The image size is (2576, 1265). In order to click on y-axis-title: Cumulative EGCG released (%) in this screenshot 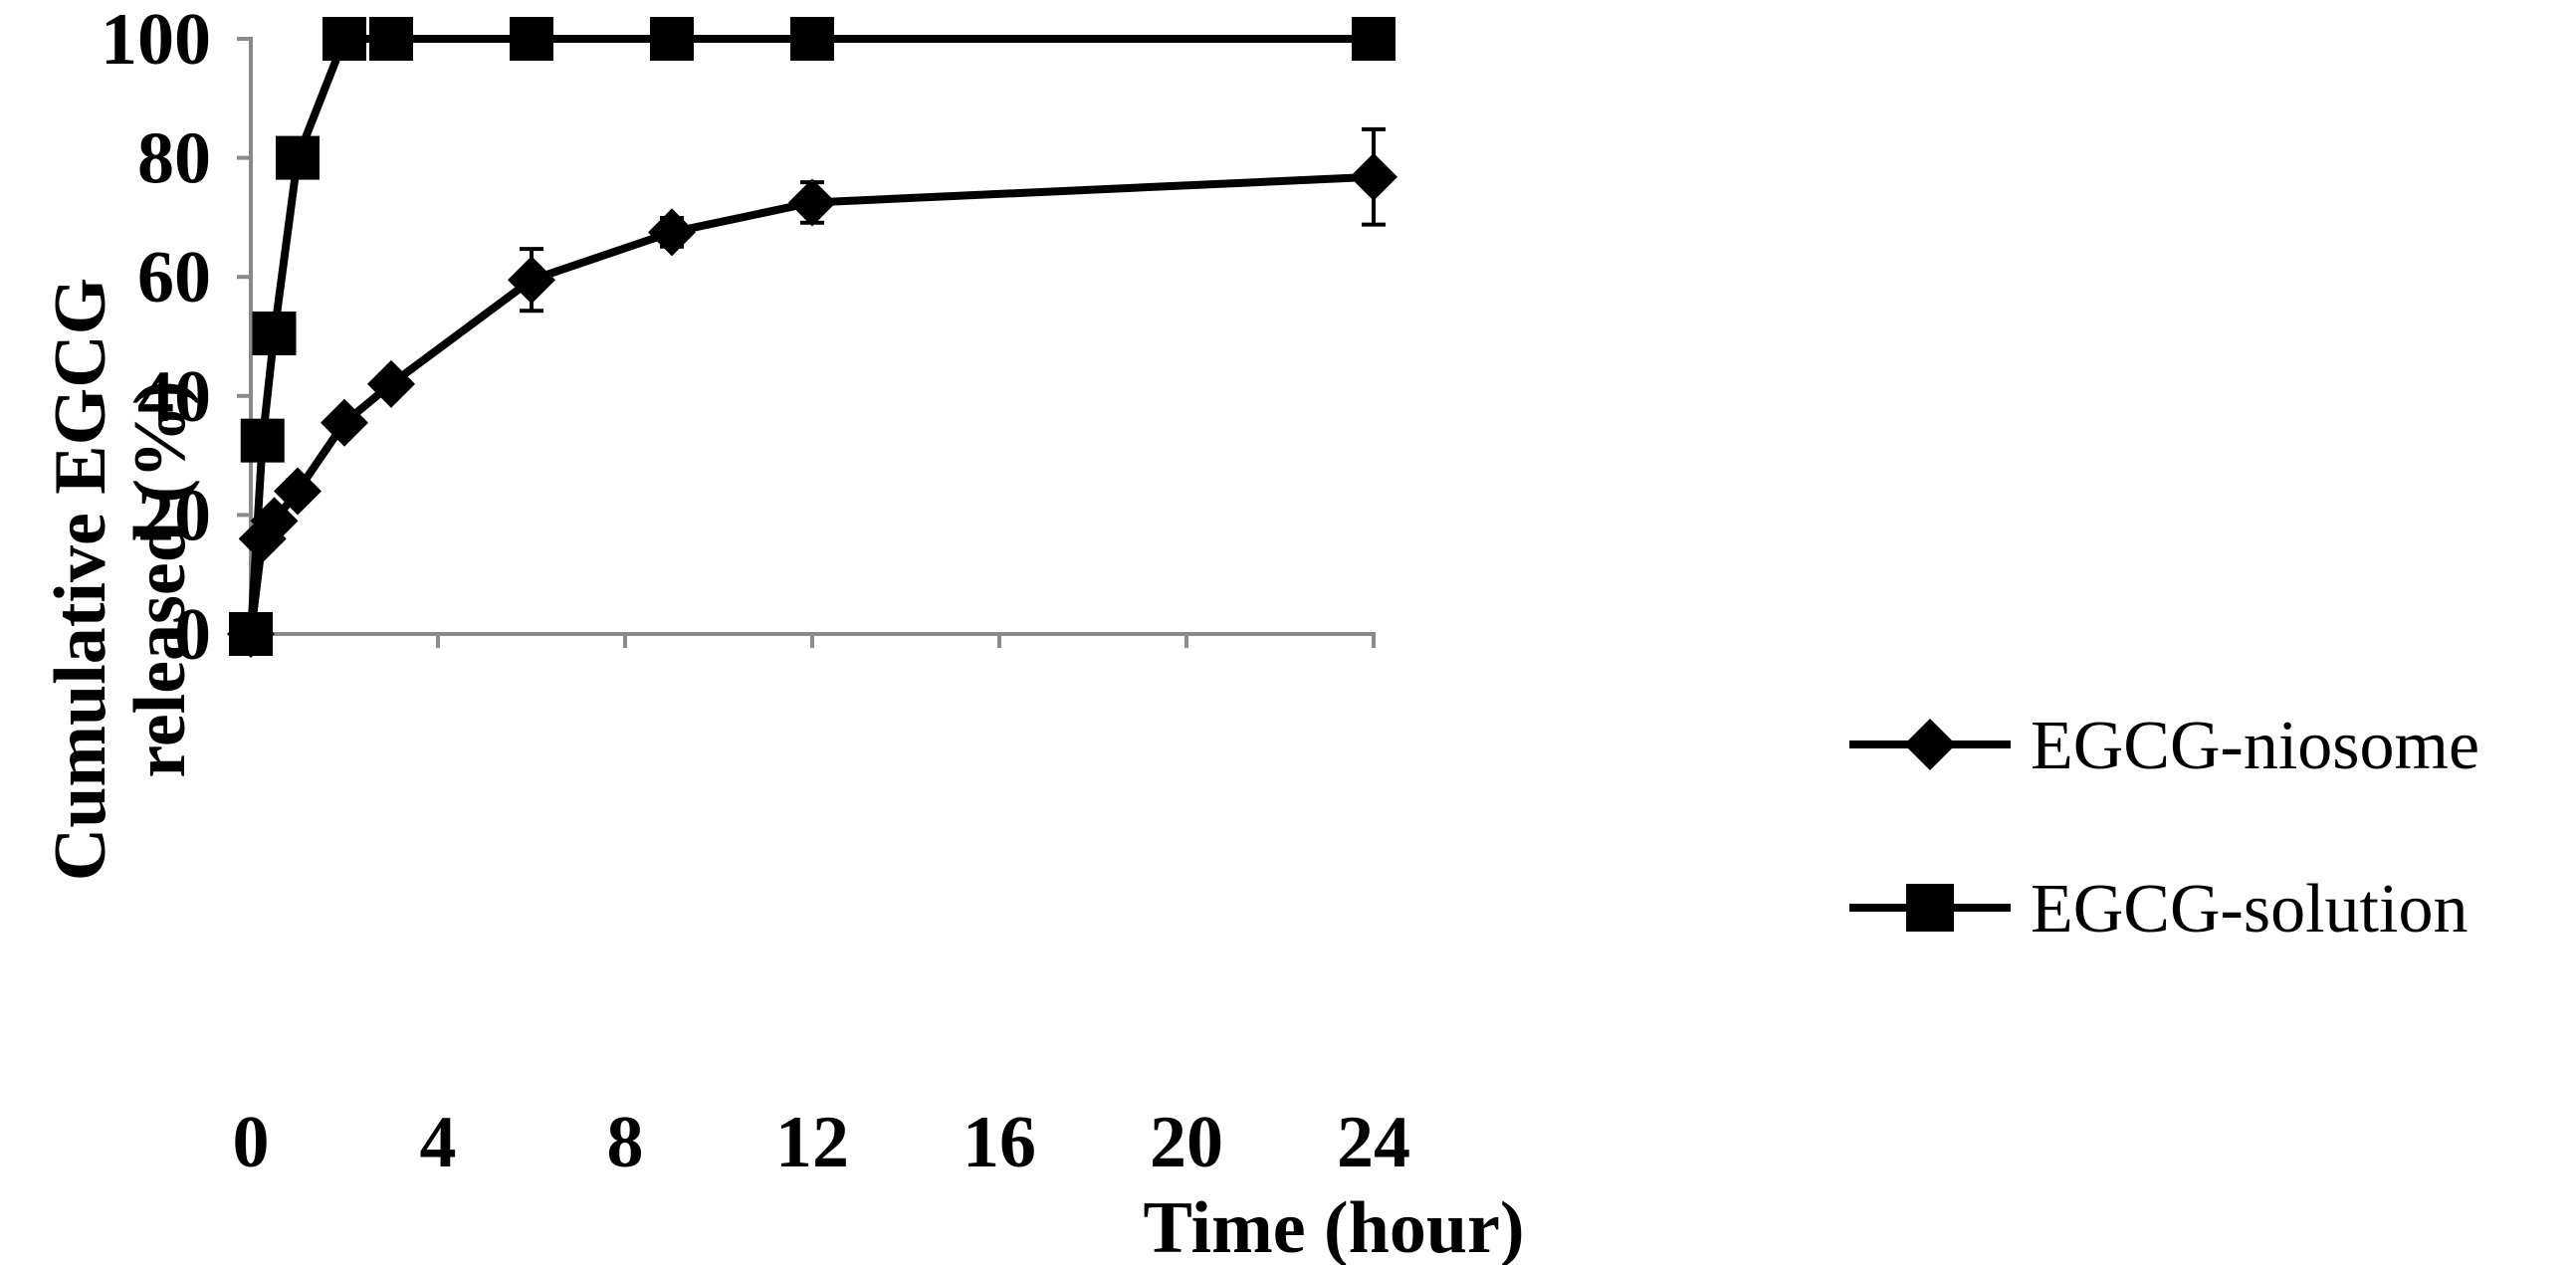, I will do `click(120, 579)`.